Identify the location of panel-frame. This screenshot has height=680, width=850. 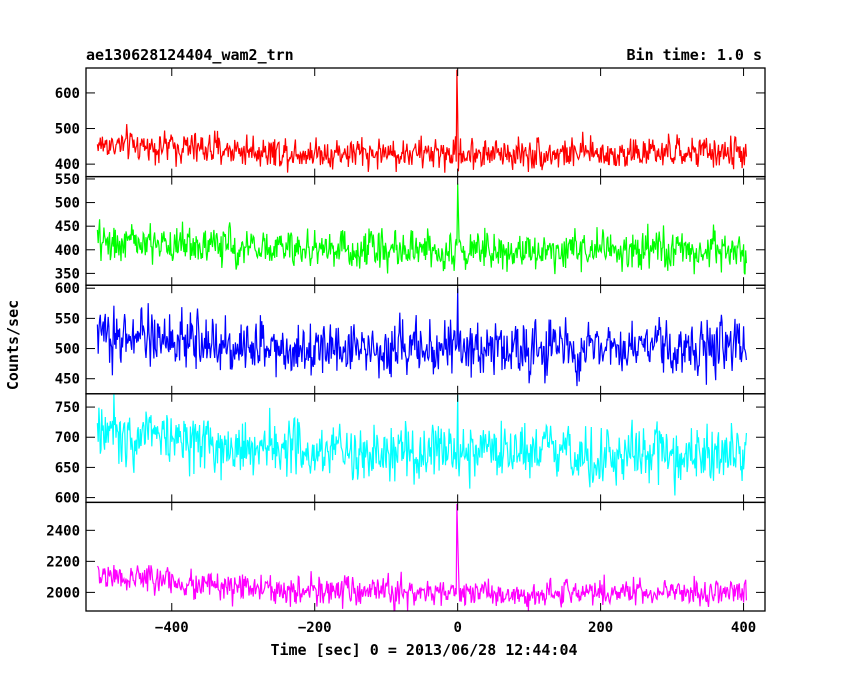
(425, 556).